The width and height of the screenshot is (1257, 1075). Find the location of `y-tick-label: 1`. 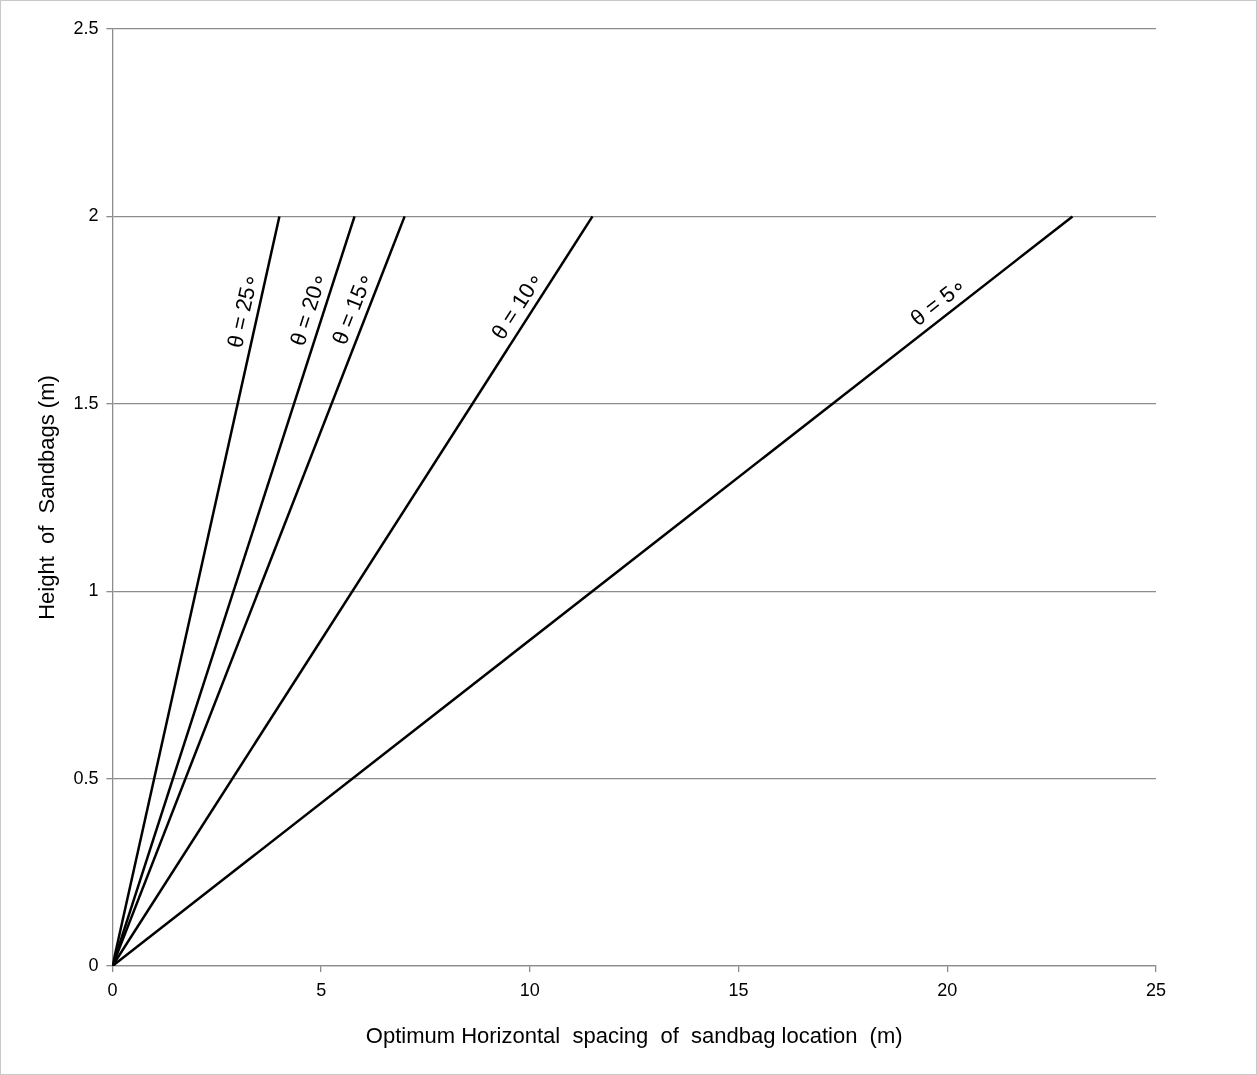

y-tick-label: 1 is located at coordinates (93, 590).